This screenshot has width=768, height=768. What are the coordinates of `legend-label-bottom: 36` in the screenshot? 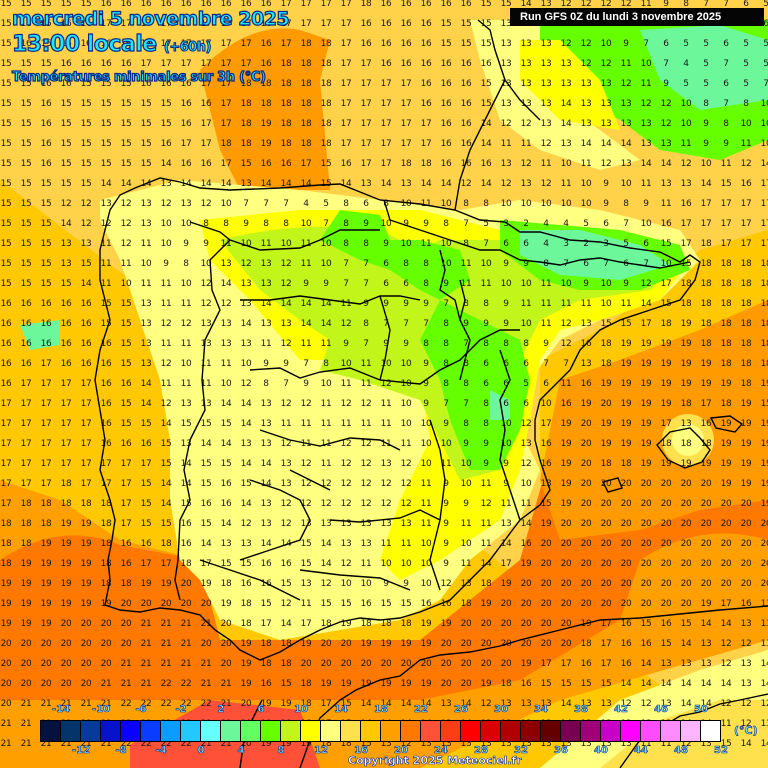 It's located at (561, 751).